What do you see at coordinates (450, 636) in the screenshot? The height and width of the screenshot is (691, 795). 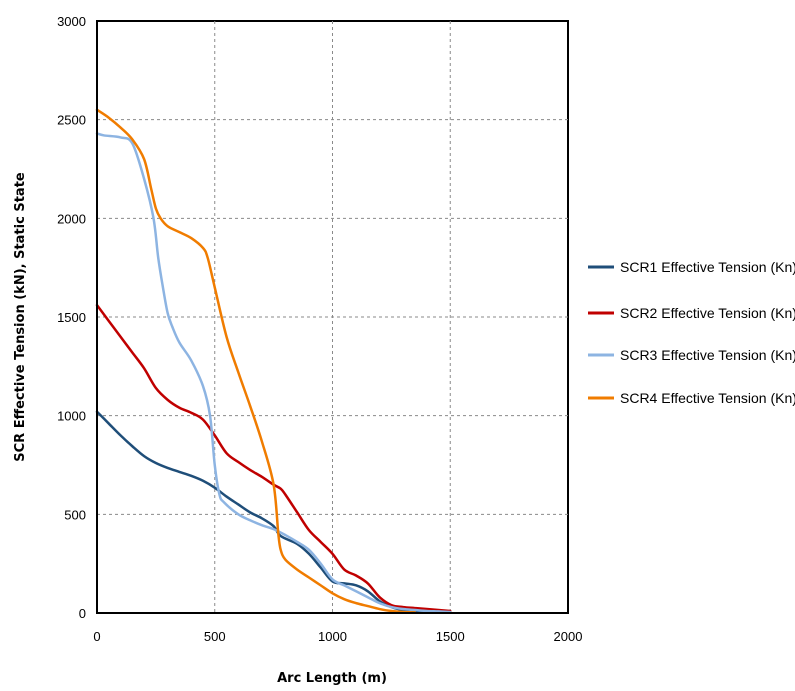 I see `x-tick-label: 1500` at bounding box center [450, 636].